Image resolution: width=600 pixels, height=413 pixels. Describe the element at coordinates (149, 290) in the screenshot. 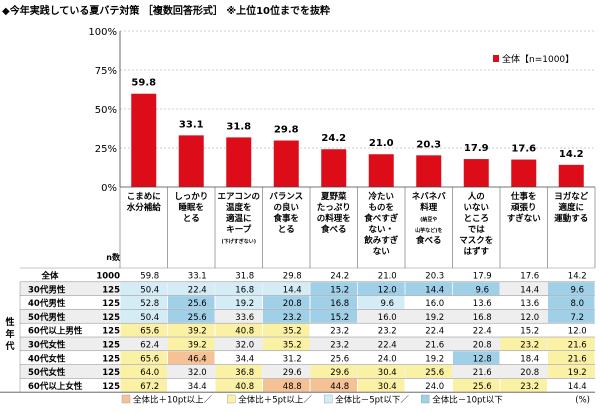

I see `table-cell: 50.4` at that location.